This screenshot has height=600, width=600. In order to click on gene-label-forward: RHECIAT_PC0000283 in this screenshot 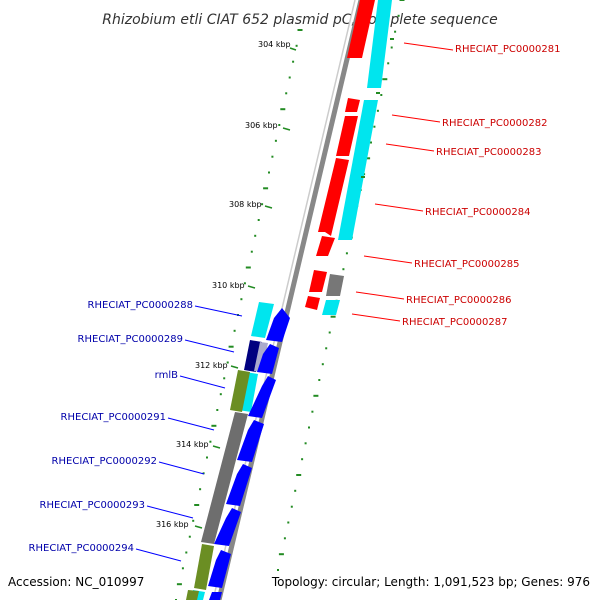, I will do `click(488, 152)`.